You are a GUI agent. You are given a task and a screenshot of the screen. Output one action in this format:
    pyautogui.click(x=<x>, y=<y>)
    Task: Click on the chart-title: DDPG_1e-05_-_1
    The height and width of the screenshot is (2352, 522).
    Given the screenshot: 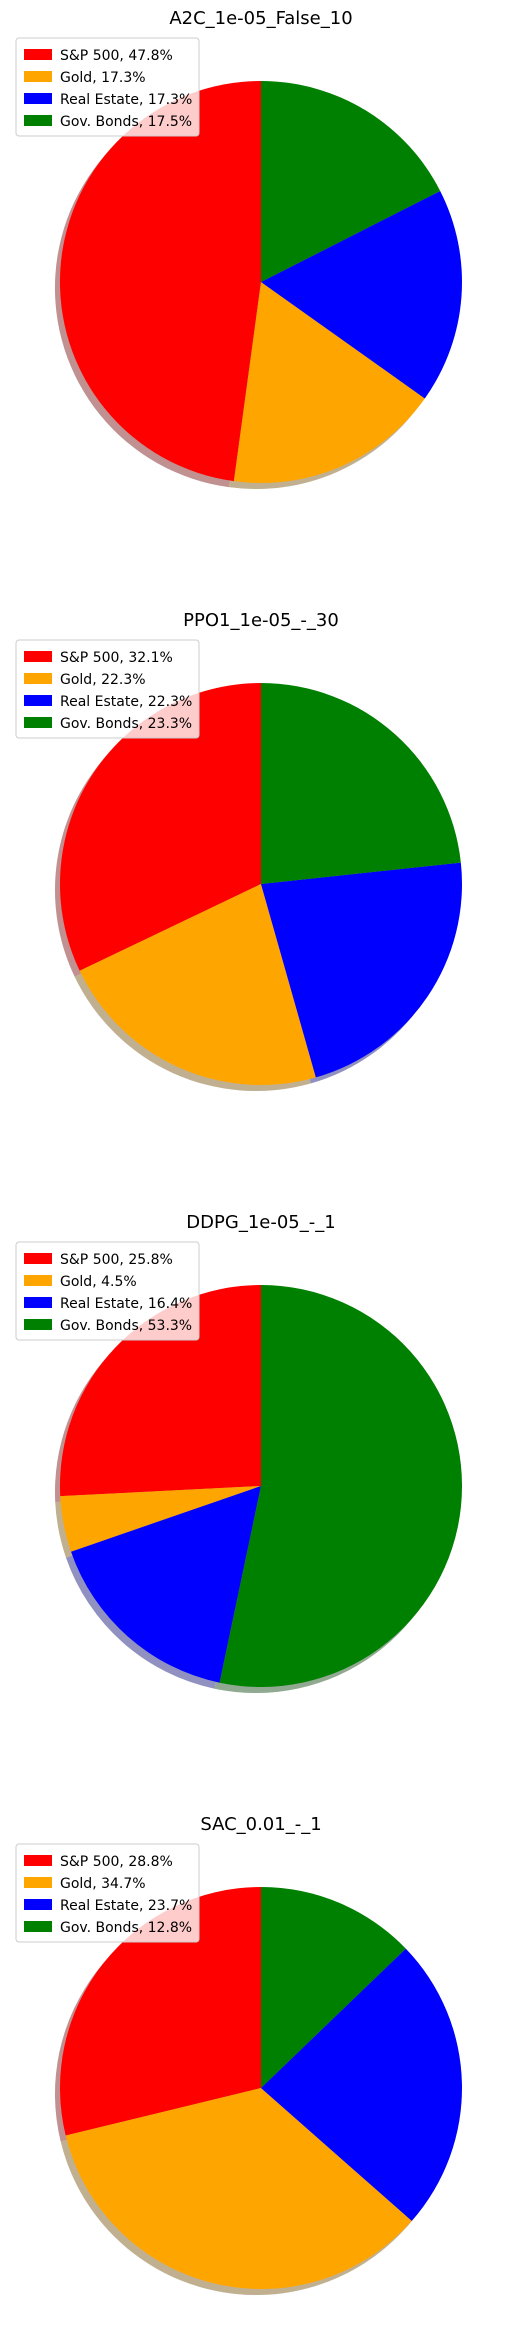 What is the action you would take?
    pyautogui.click(x=260, y=1222)
    